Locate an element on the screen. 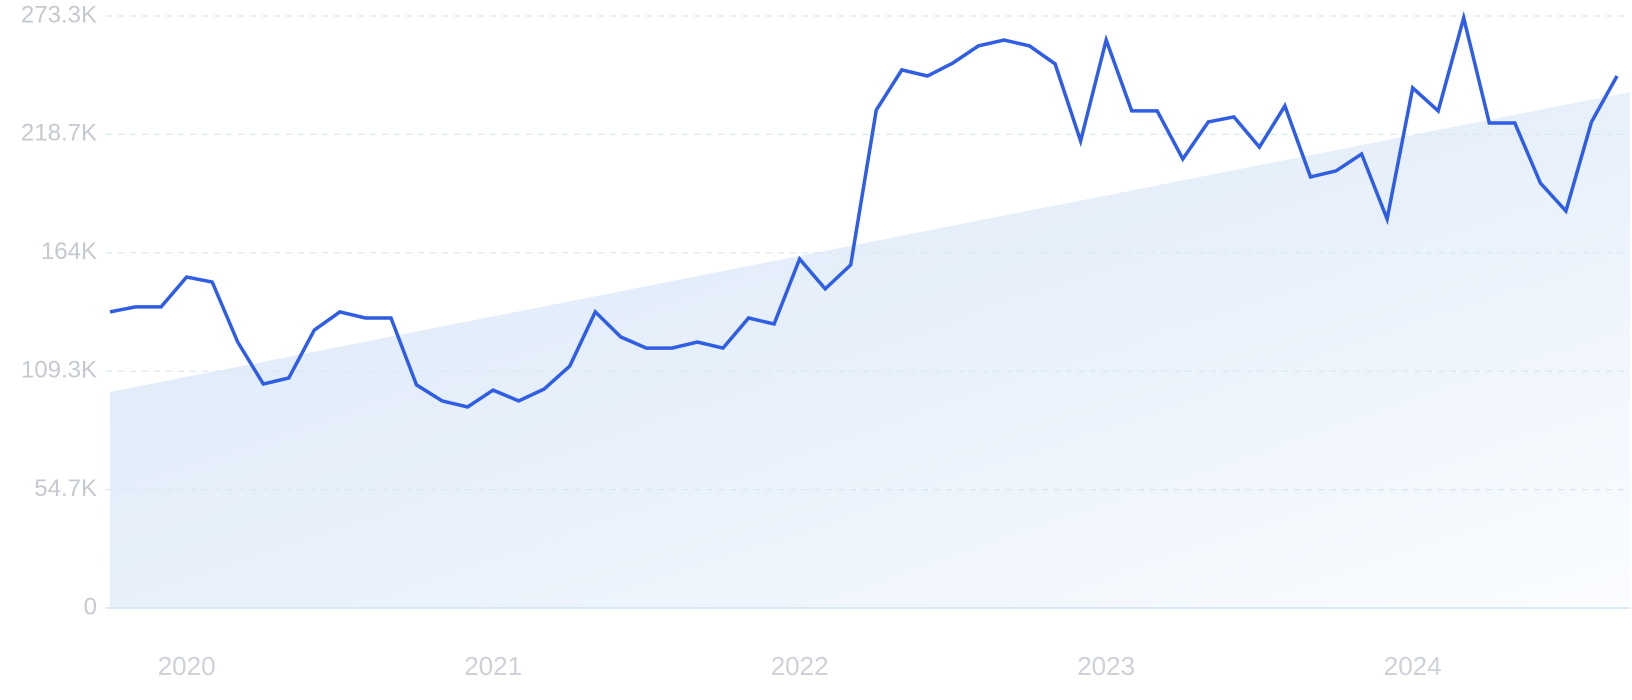 This screenshot has width=1632, height=700. x-tick-label: 2023 is located at coordinates (1106, 666).